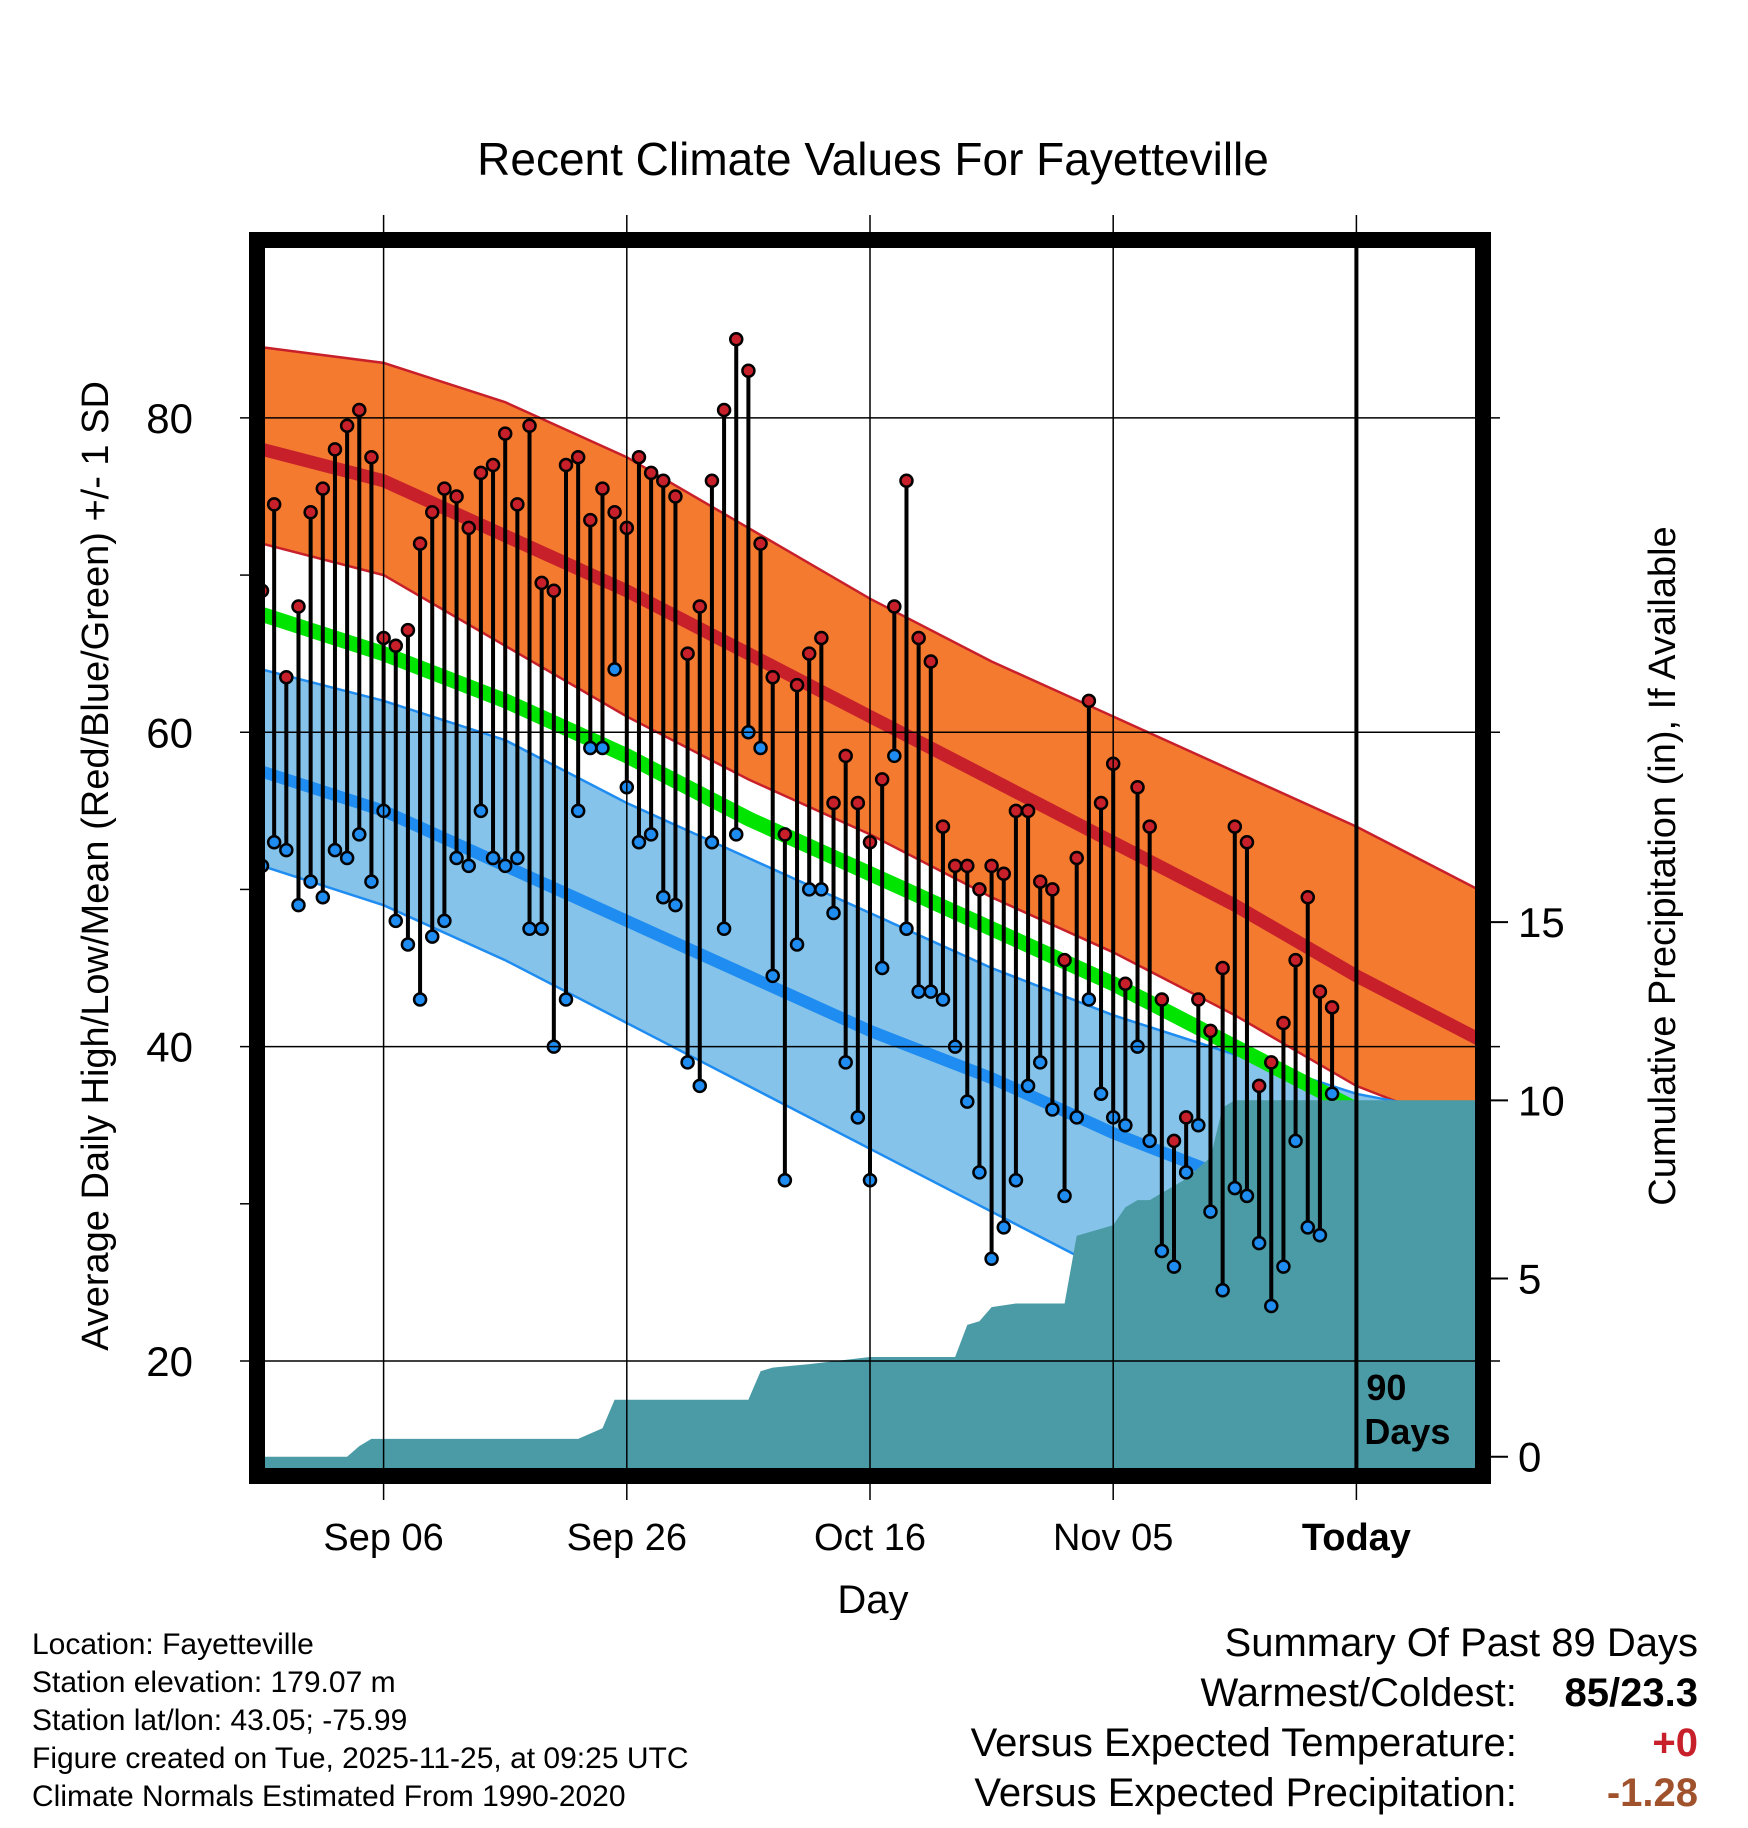  I want to click on temp-value: +0, so click(1675, 1743).